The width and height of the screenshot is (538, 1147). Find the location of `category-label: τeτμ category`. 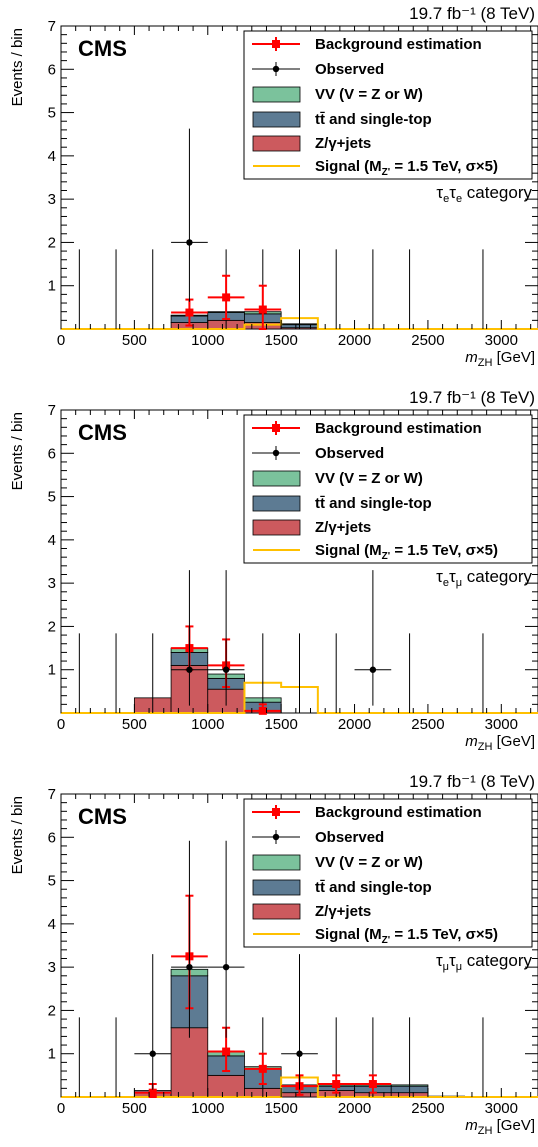

category-label: τeτμ category is located at coordinates (484, 578).